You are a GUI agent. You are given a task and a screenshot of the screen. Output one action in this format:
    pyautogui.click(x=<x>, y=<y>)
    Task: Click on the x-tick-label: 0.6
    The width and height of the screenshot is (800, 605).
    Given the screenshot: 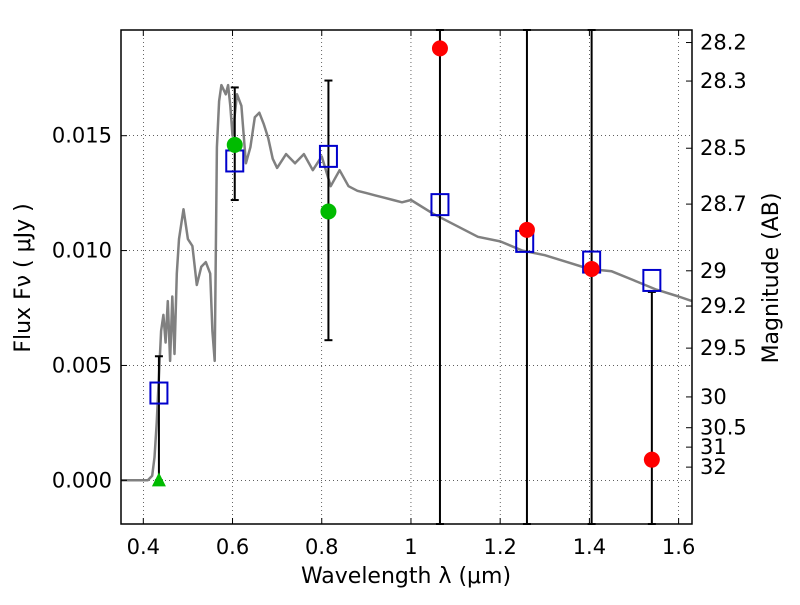 What is the action you would take?
    pyautogui.click(x=232, y=547)
    